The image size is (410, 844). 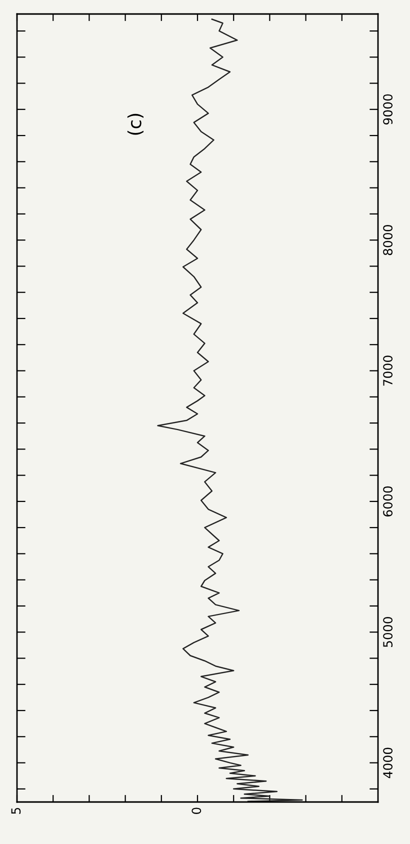 What do you see at coordinates (388, 763) in the screenshot?
I see `y-tick-label: 4000` at bounding box center [388, 763].